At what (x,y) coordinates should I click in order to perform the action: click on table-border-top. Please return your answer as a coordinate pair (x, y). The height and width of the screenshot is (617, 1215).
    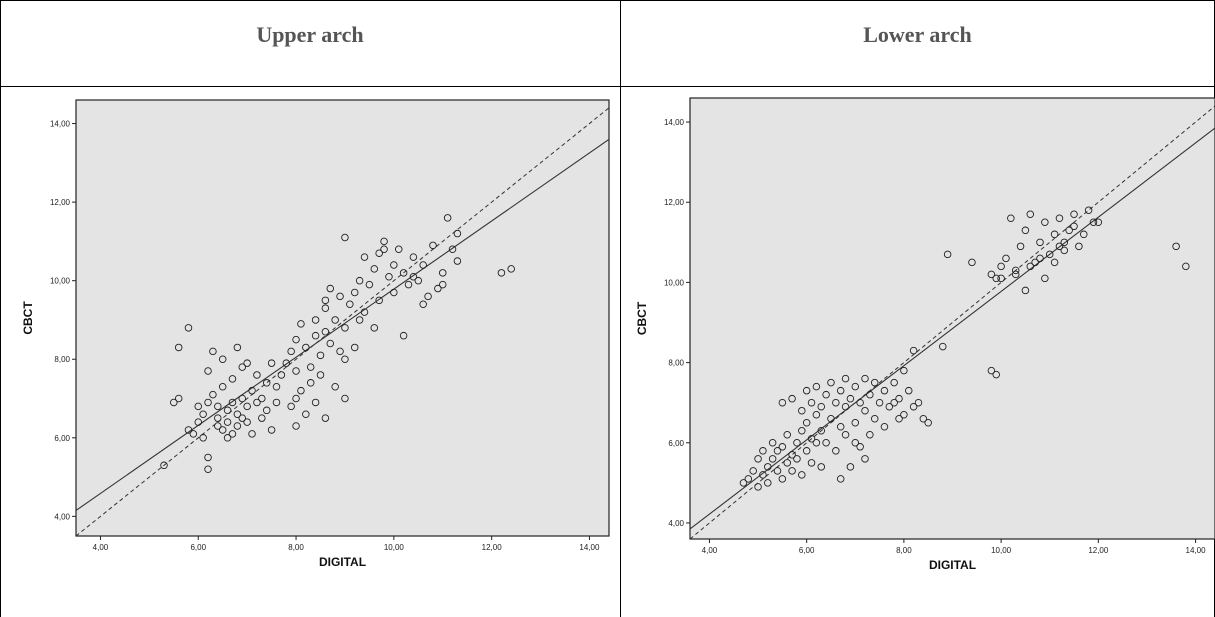
    Looking at the image, I should click on (607, 0).